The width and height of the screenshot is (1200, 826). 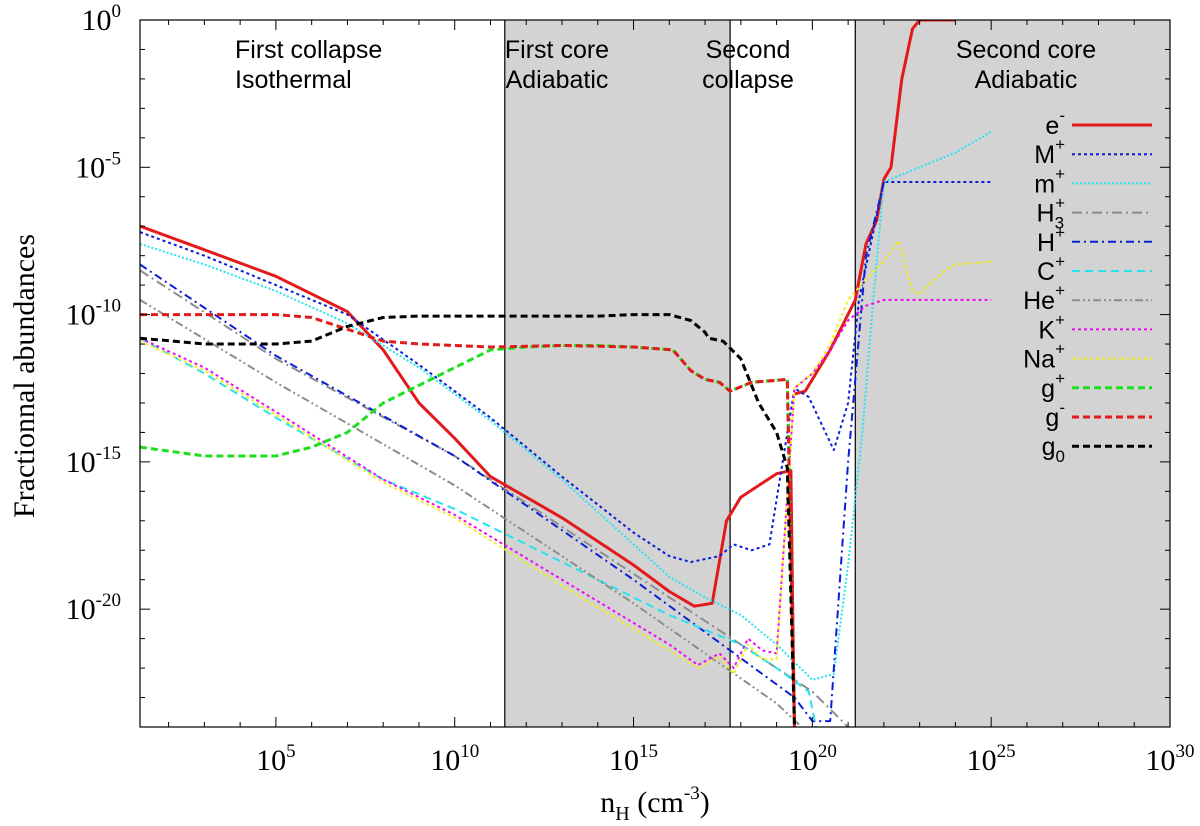 What do you see at coordinates (1049, 181) in the screenshot?
I see `legend-label: m+` at bounding box center [1049, 181].